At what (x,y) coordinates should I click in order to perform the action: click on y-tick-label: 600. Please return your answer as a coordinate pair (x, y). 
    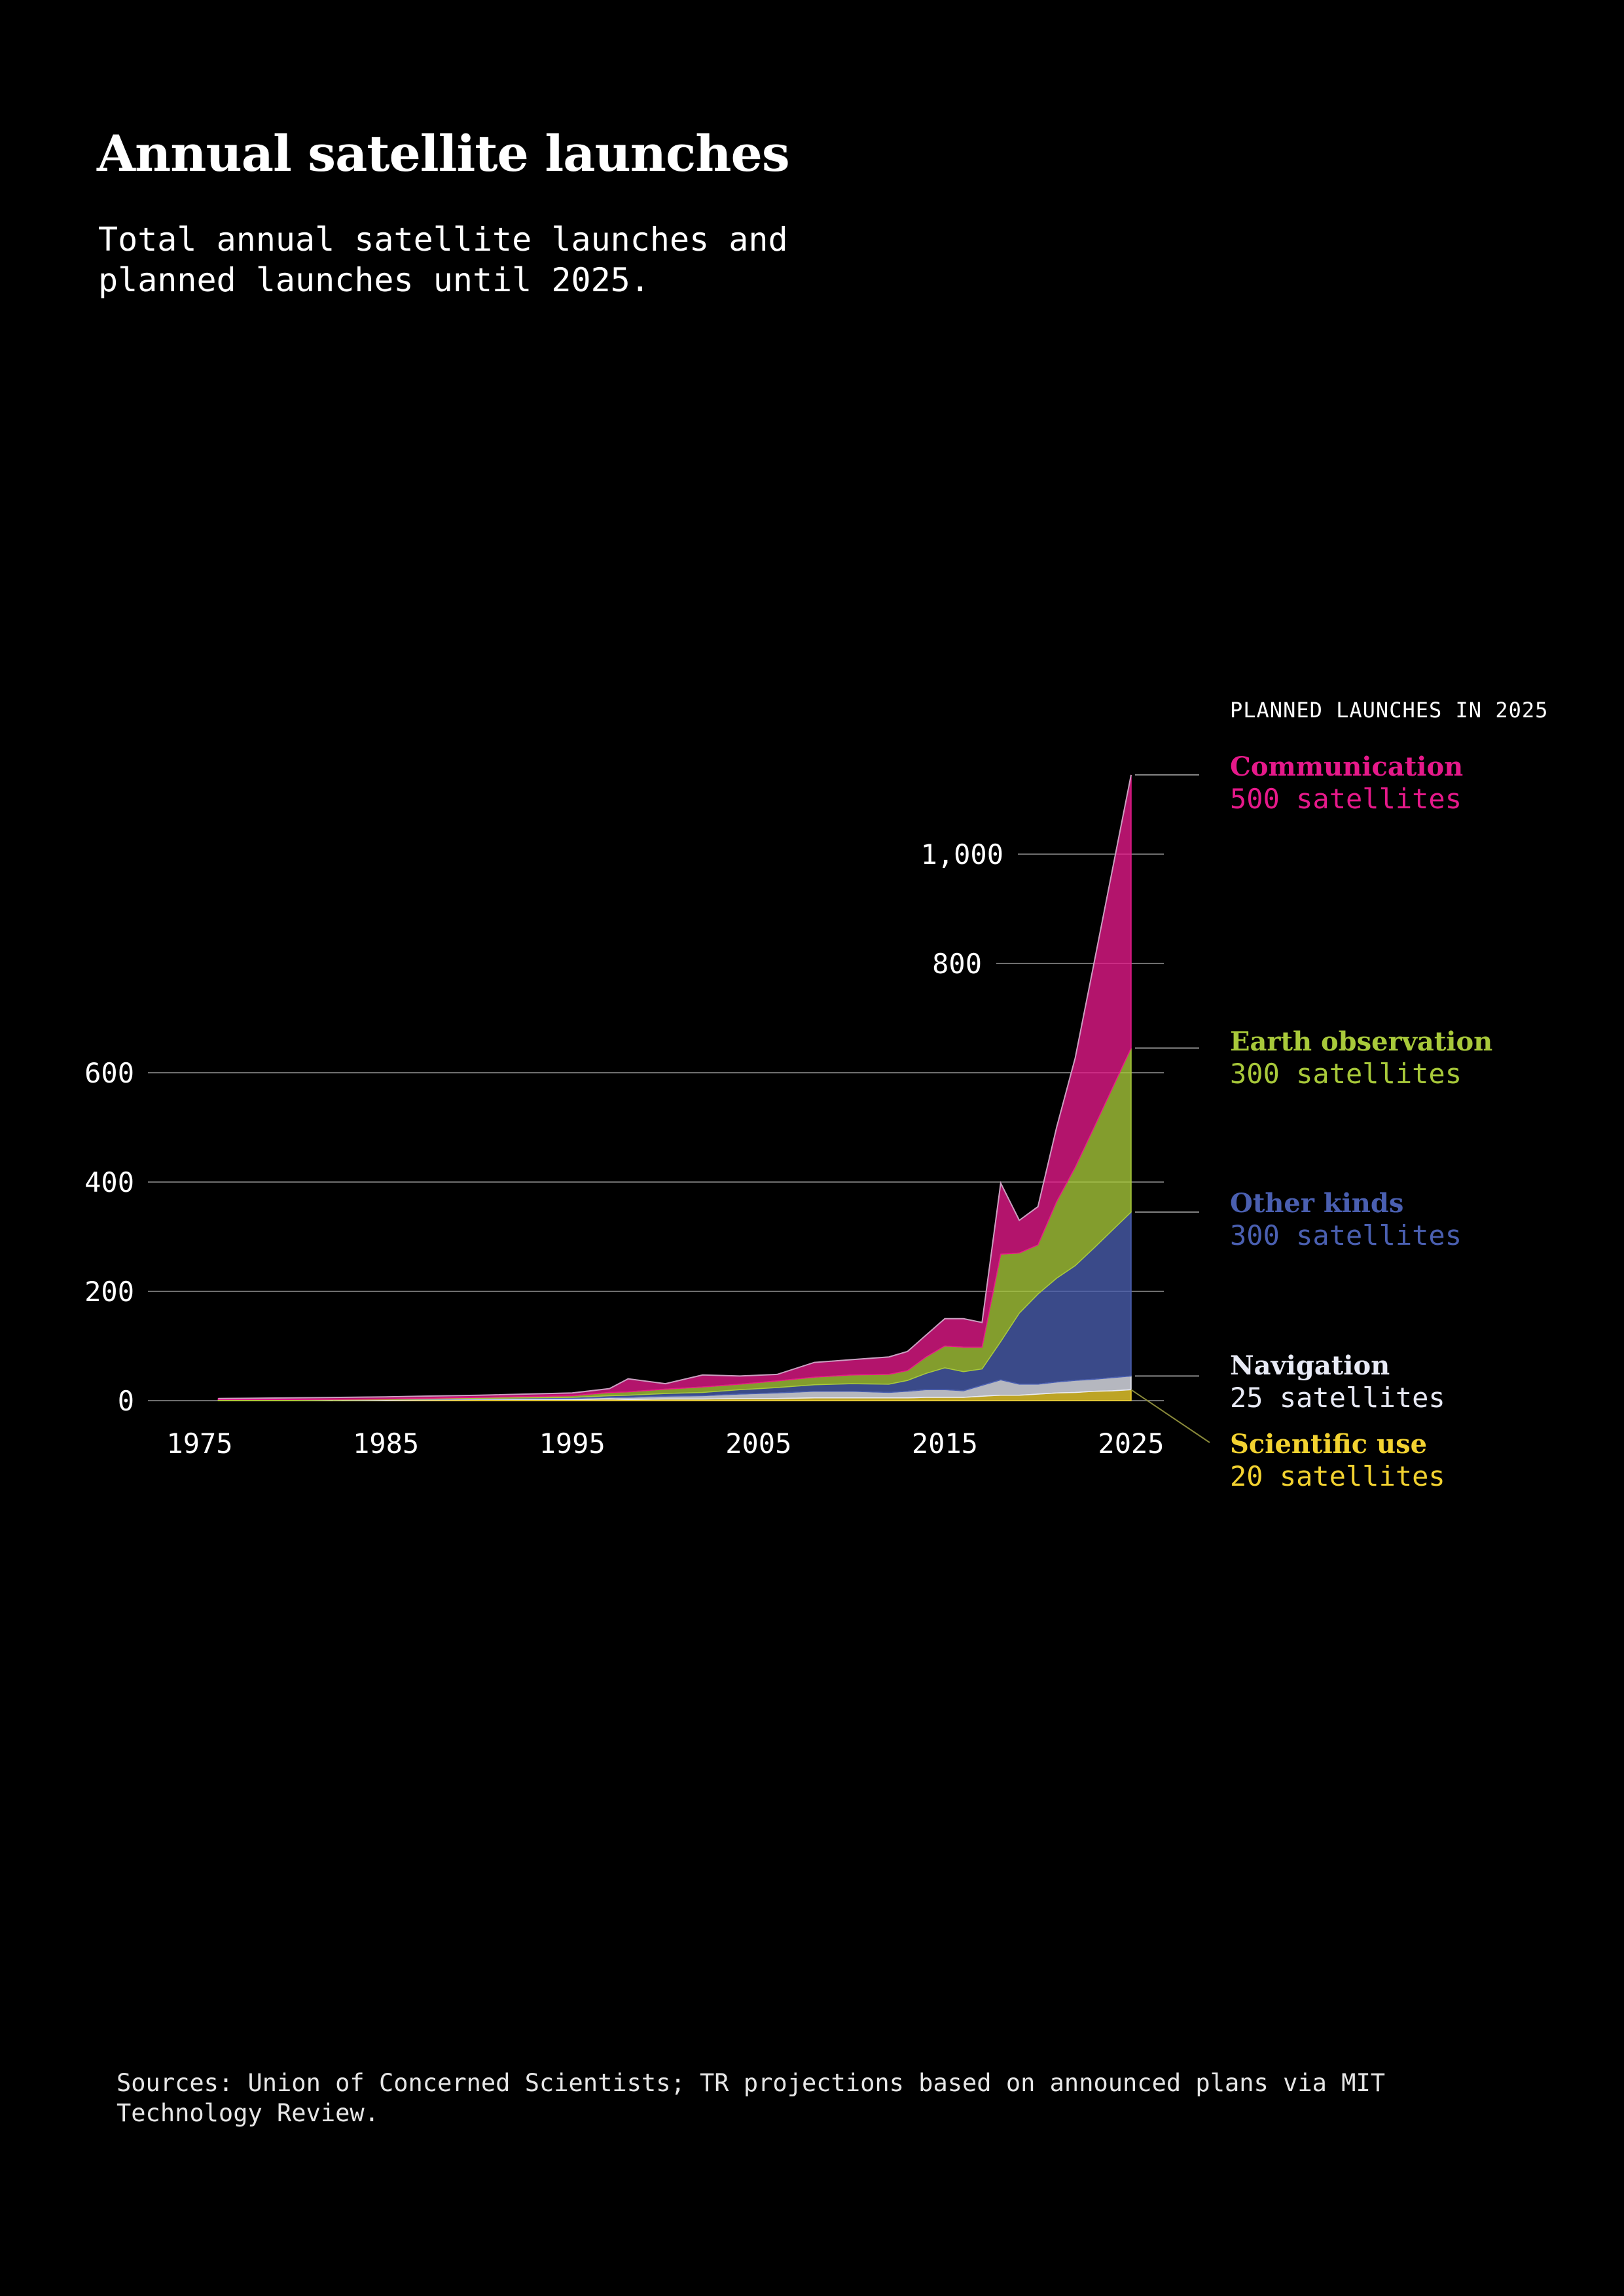
    Looking at the image, I should click on (109, 1073).